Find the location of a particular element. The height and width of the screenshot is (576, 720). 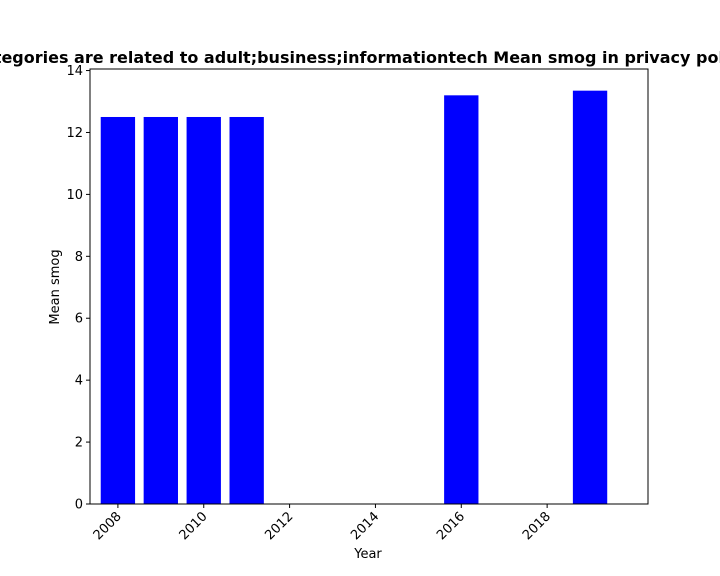

bar-2019 is located at coordinates (590, 297).